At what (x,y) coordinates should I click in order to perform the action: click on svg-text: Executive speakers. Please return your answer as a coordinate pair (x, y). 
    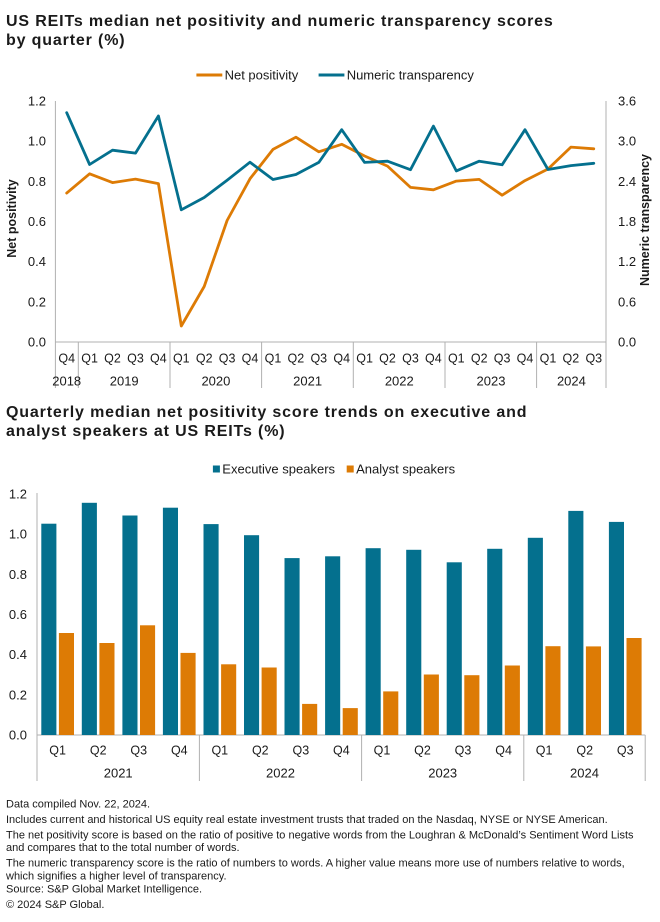
    Looking at the image, I should click on (278, 469).